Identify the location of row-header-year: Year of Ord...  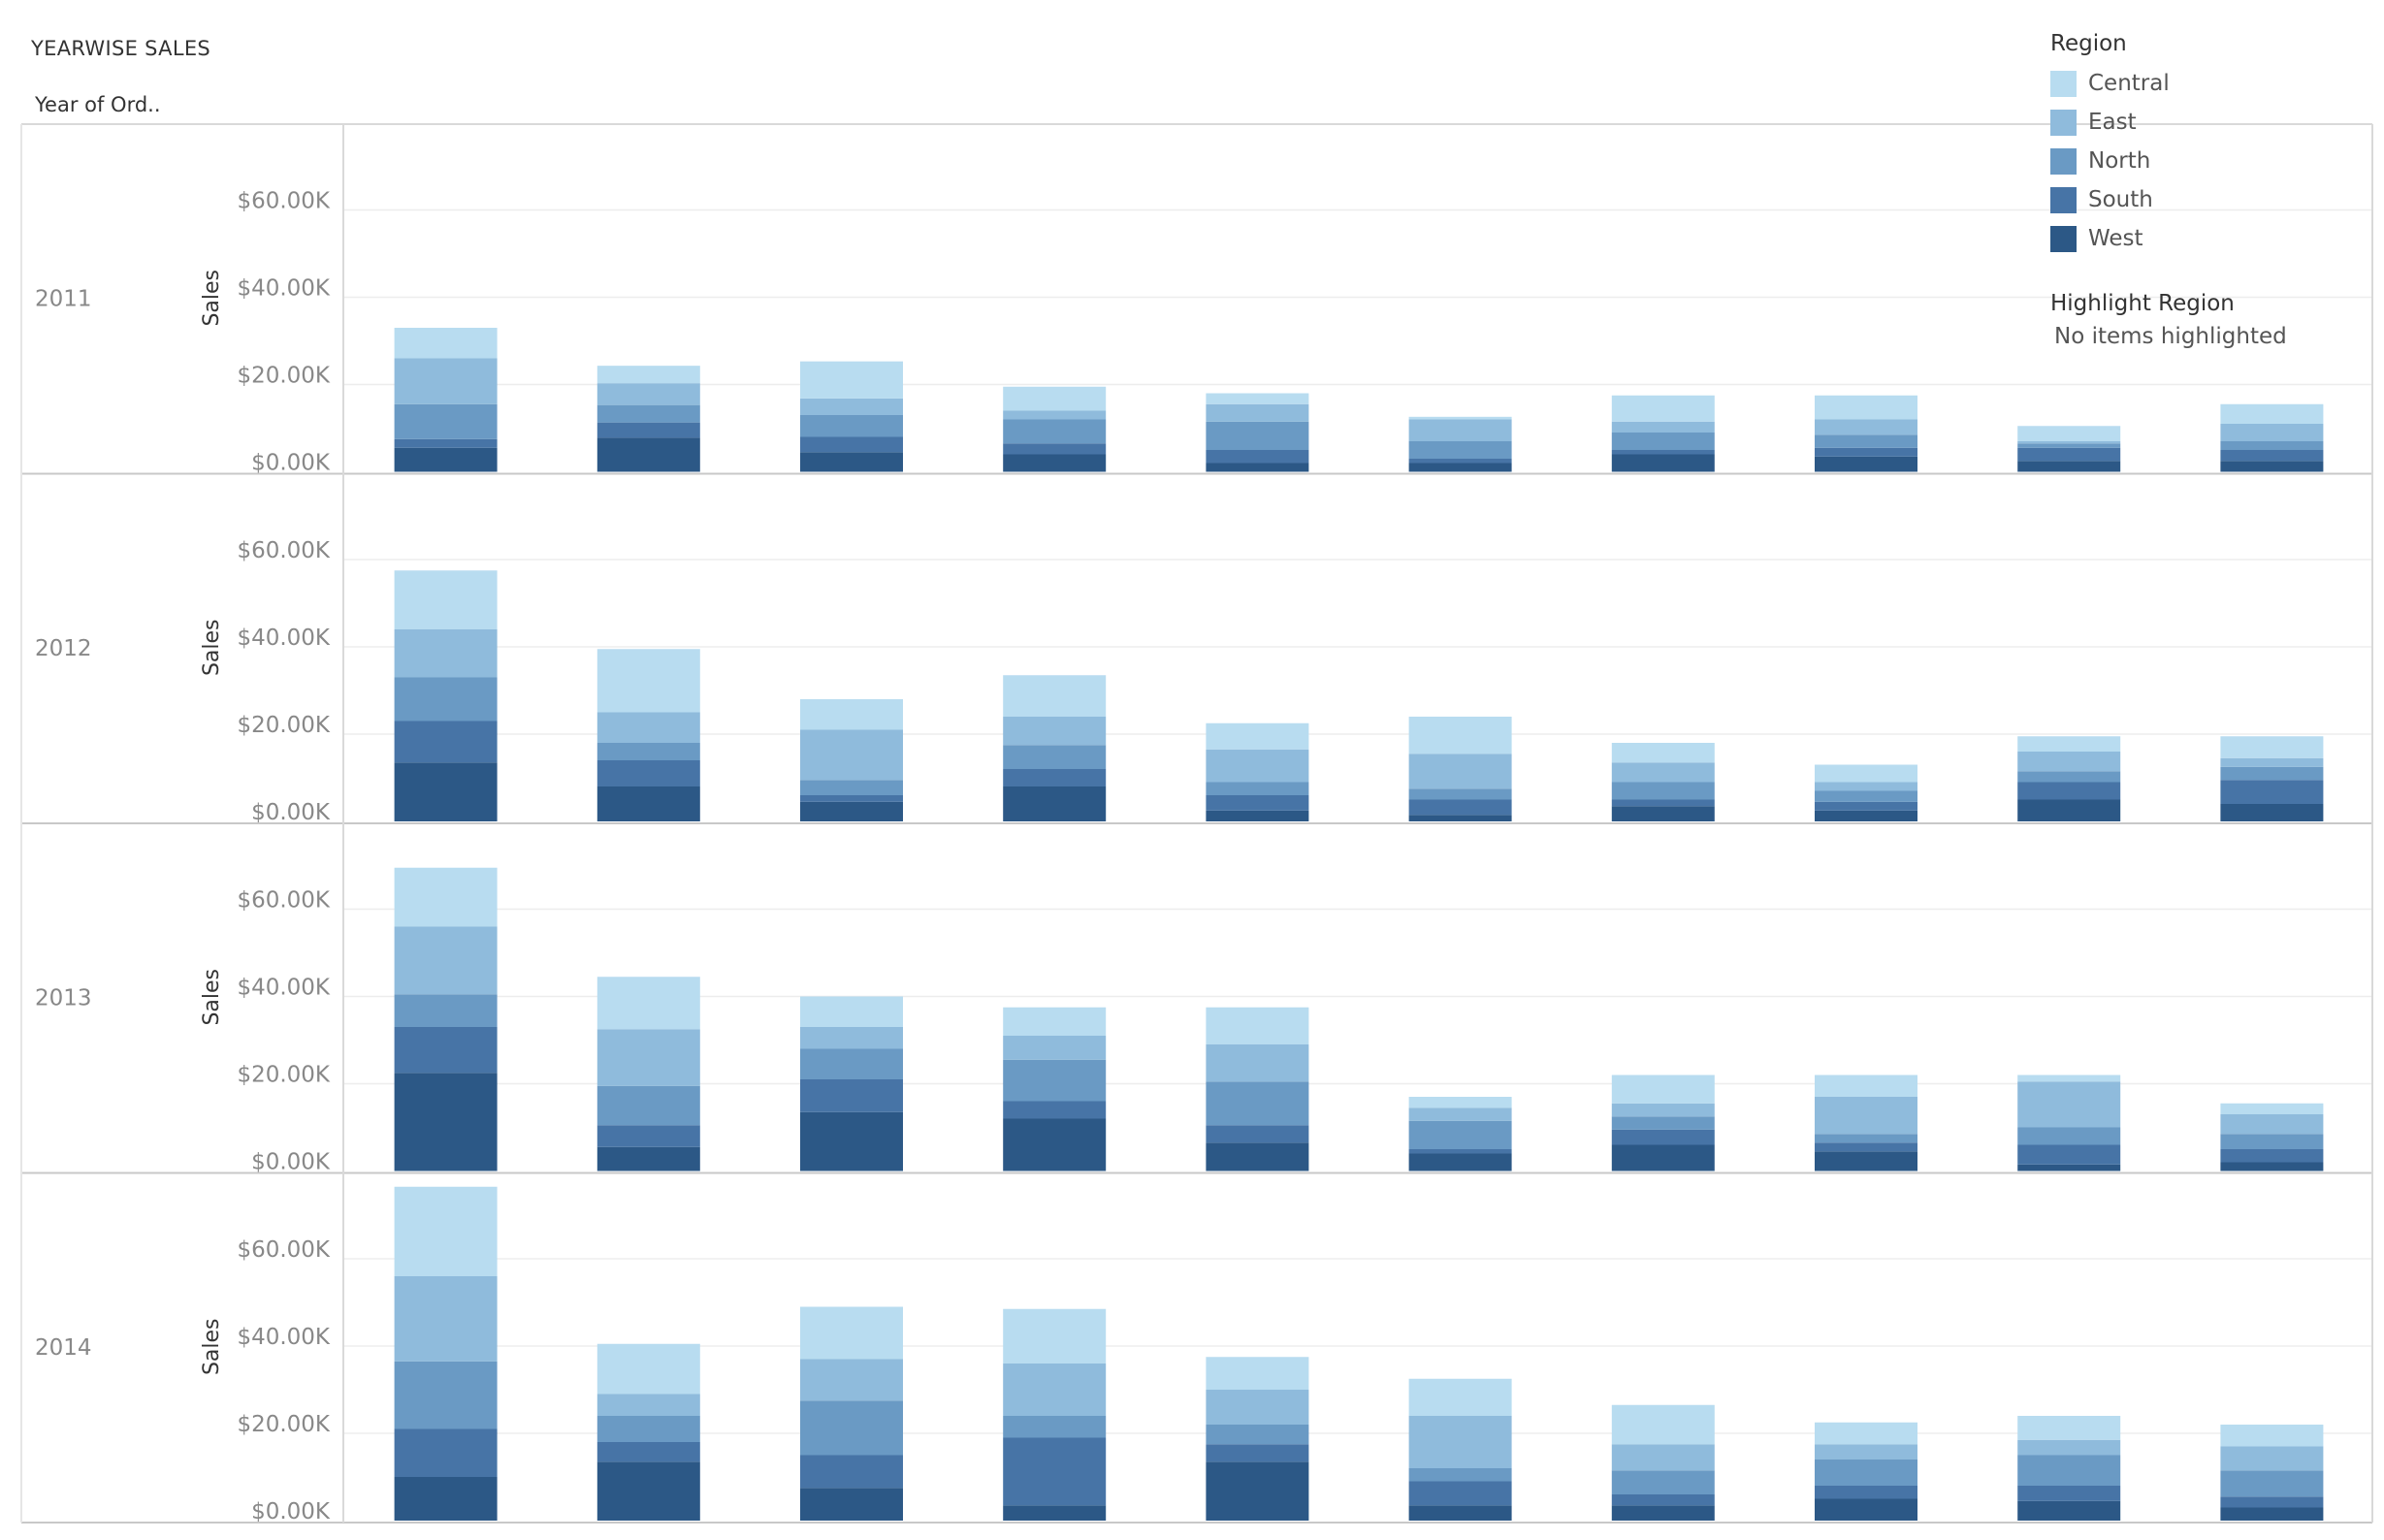
(98, 104).